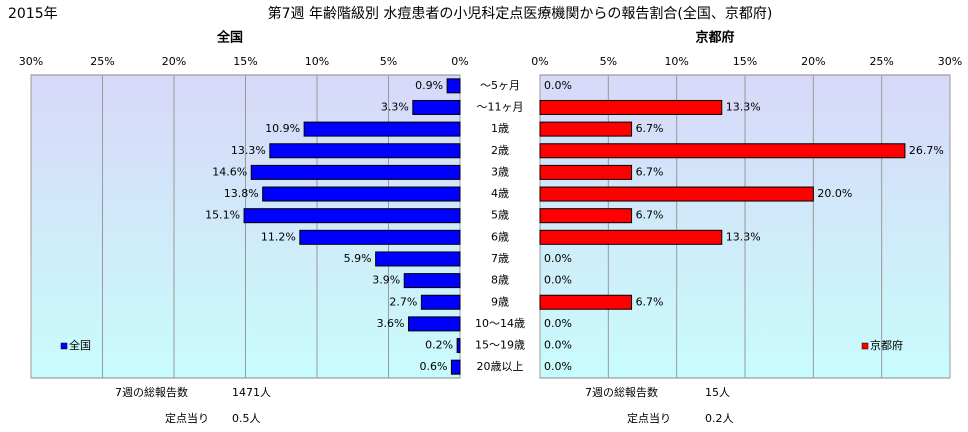 The height and width of the screenshot is (432, 968). I want to click on legend-label: 全国, so click(80, 345).